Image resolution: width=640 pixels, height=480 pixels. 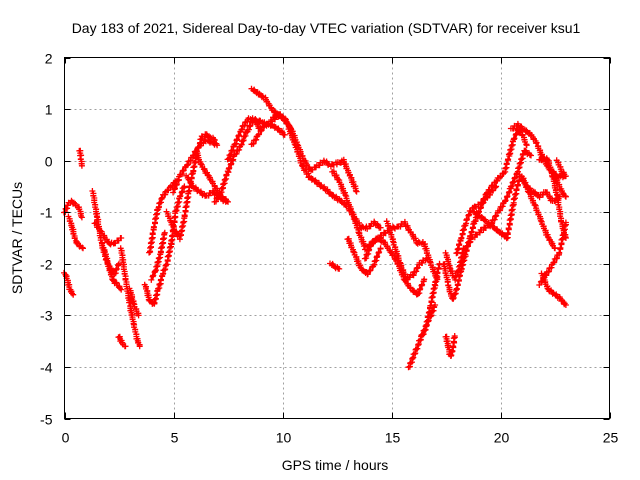 What do you see at coordinates (502, 438) in the screenshot?
I see `x-tick-label: 20` at bounding box center [502, 438].